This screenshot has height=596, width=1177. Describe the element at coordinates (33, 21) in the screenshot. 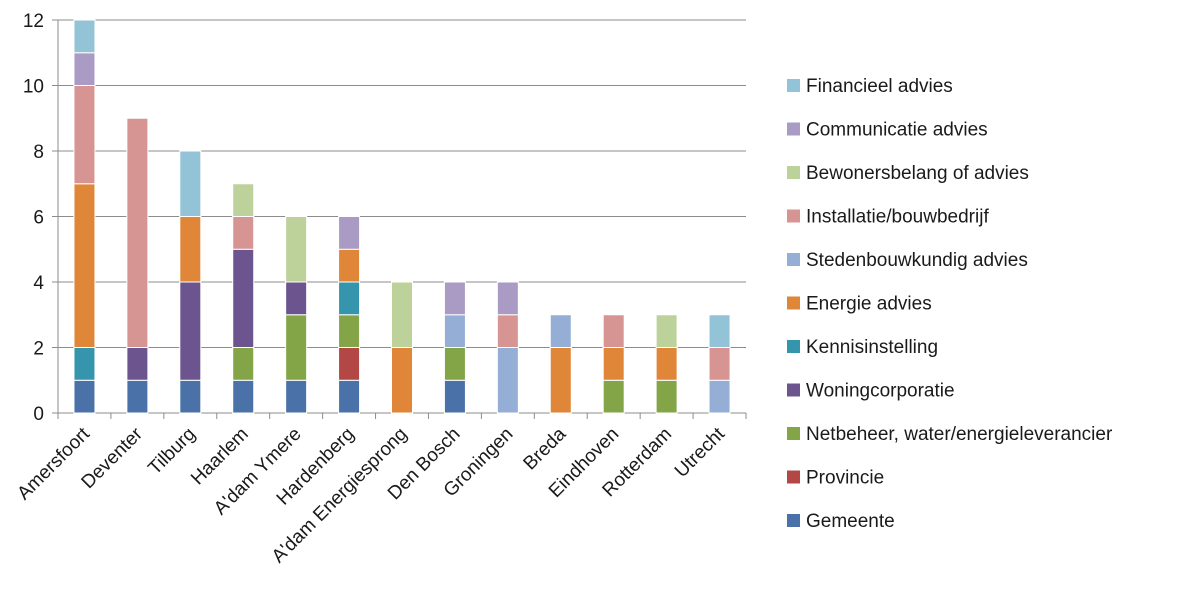

I see `y-tick-label: 12` at that location.